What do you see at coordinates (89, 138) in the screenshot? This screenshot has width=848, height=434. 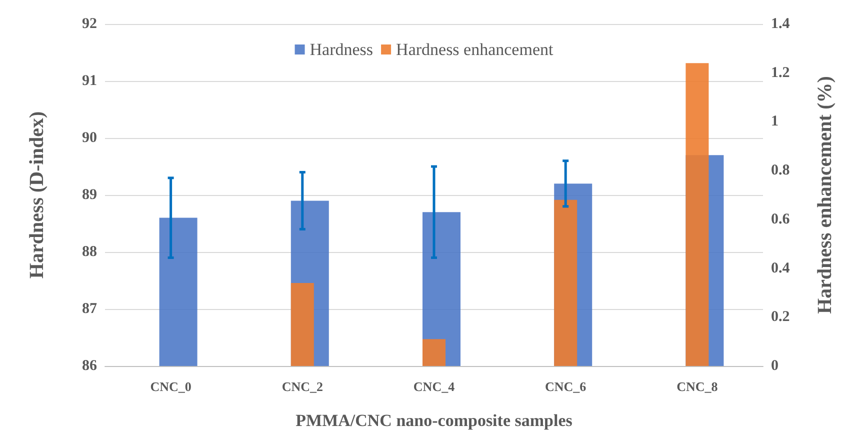 I see `y-tick-label: 90` at bounding box center [89, 138].